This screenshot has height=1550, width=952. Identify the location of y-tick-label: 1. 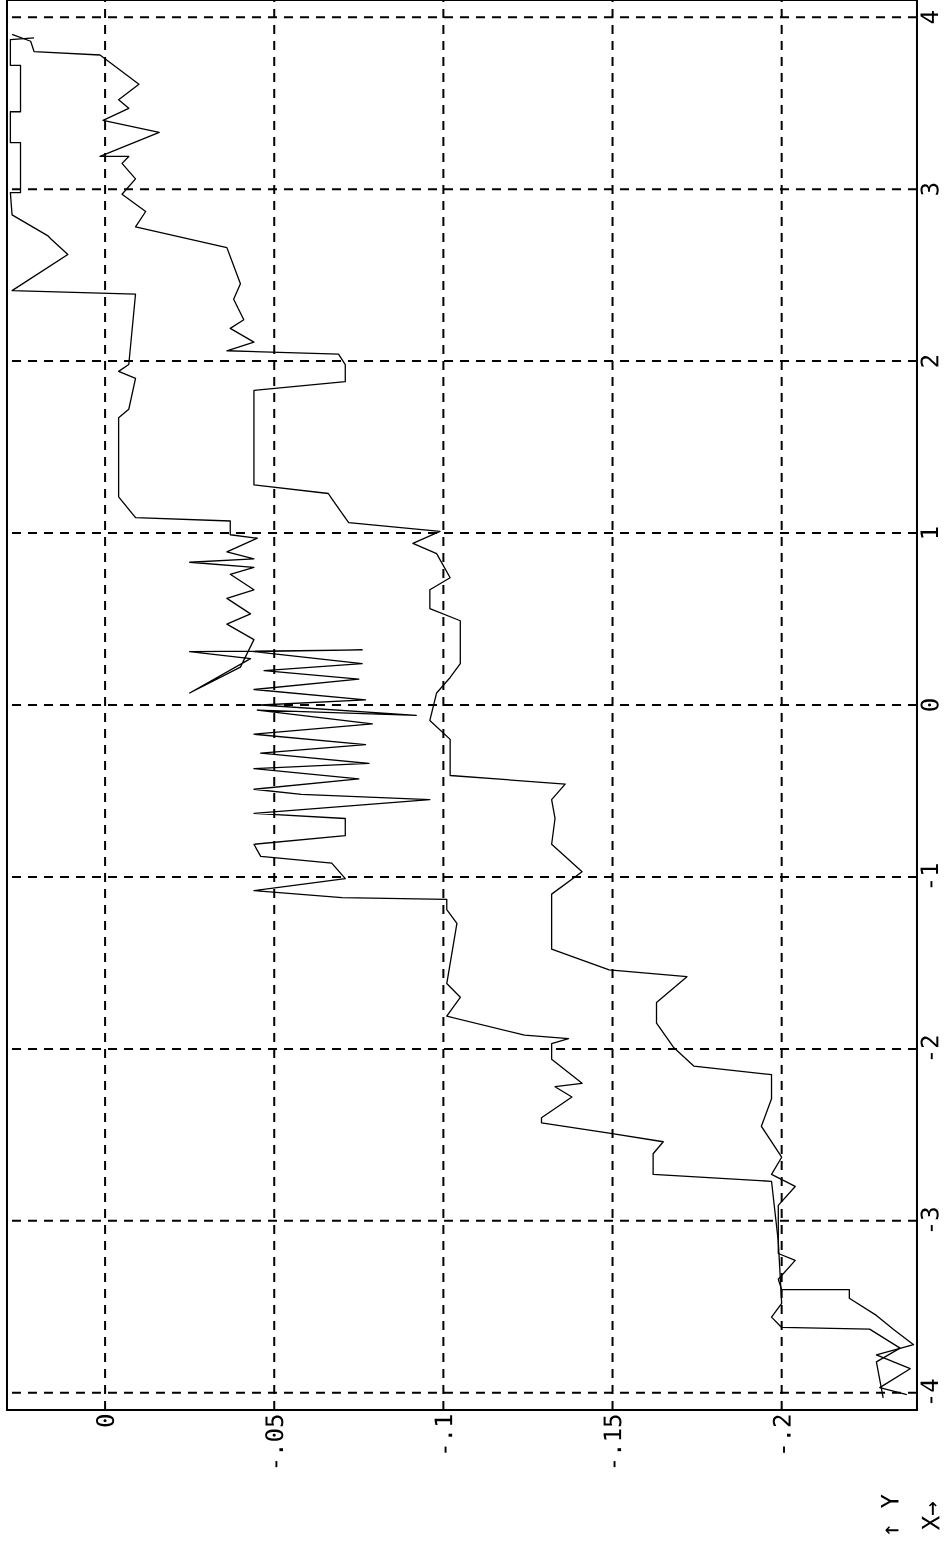
(929, 532).